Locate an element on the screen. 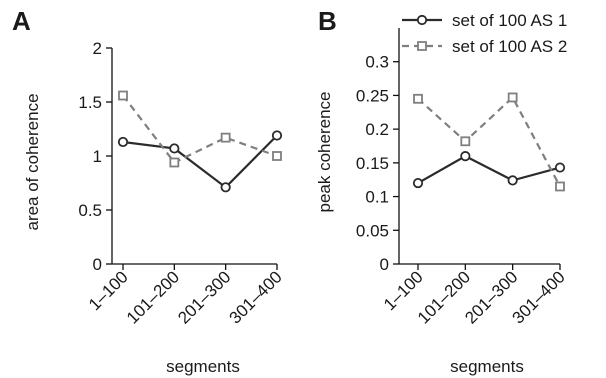 This screenshot has height=378, width=606. x-tick-label: 101–200 is located at coordinates (153, 297).